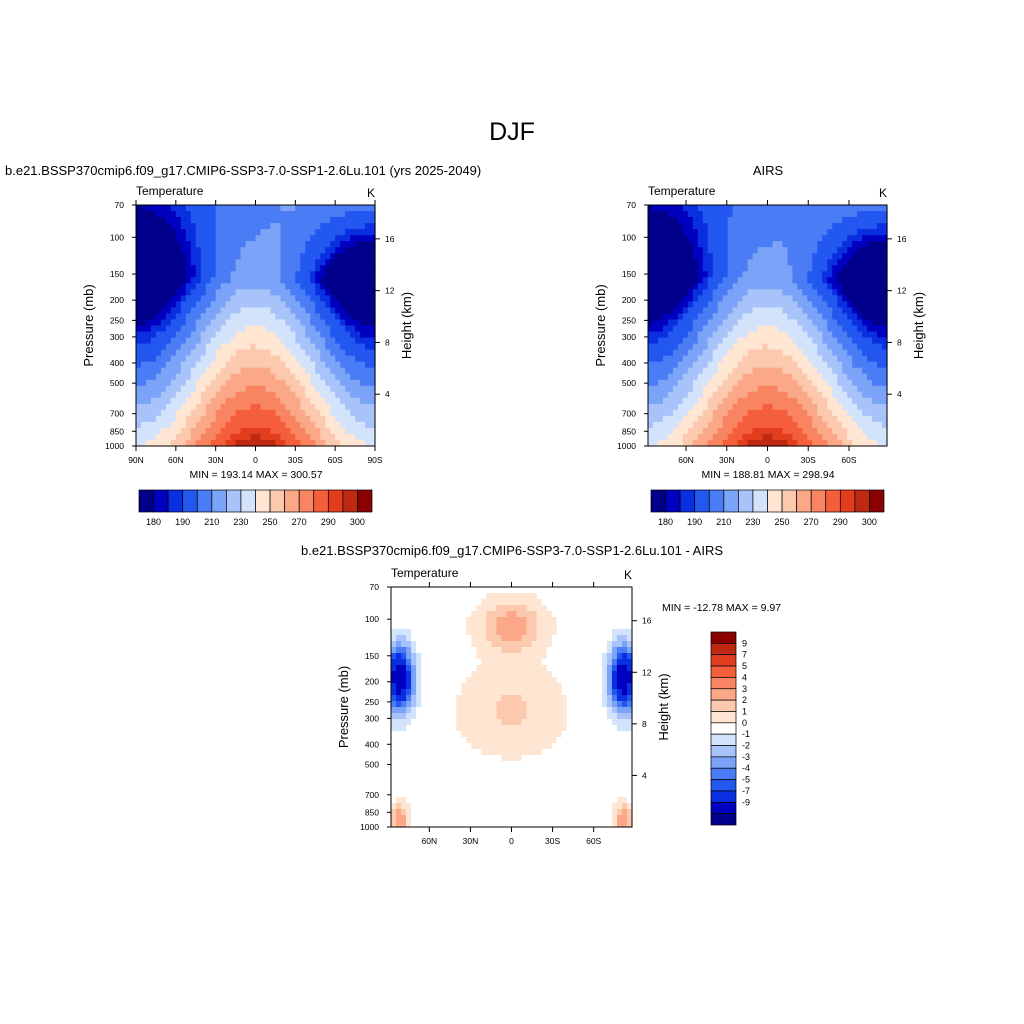  What do you see at coordinates (746, 734) in the screenshot?
I see `colorbar-label: -1` at bounding box center [746, 734].